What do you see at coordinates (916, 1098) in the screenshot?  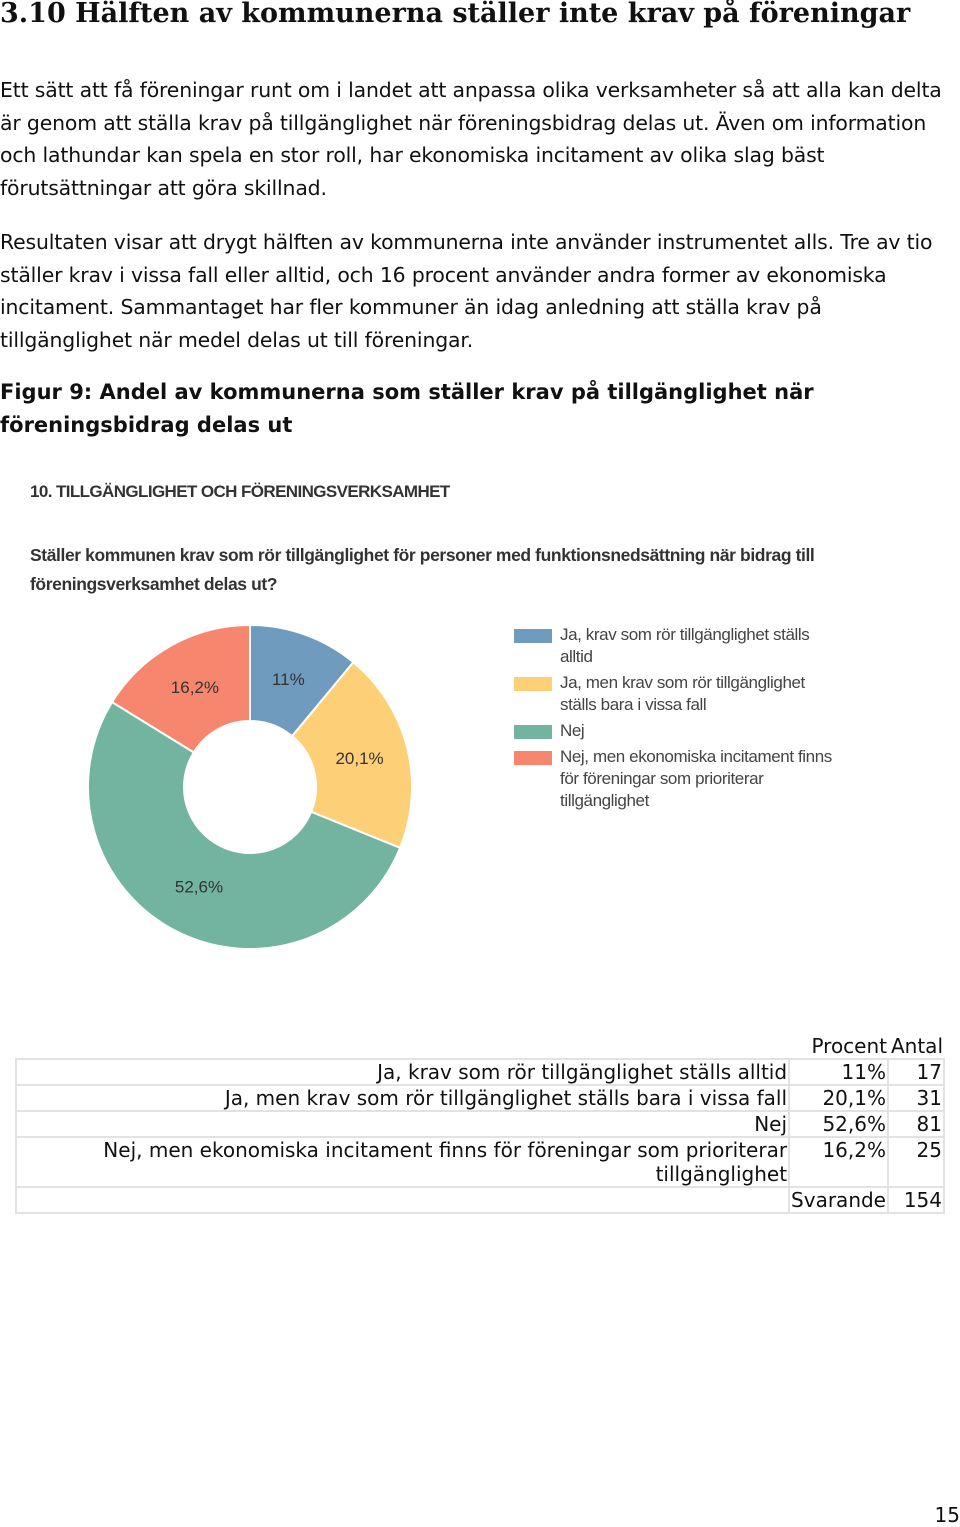 I see `table-cell: 31` at bounding box center [916, 1098].